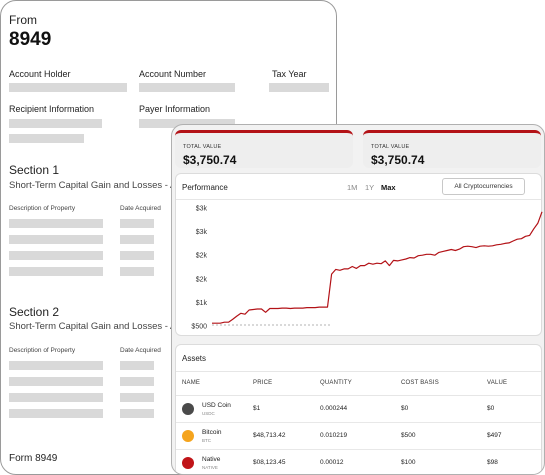 Image resolution: width=545 pixels, height=475 pixels. What do you see at coordinates (352, 187) in the screenshot?
I see `range-1m-button: 1M` at bounding box center [352, 187].